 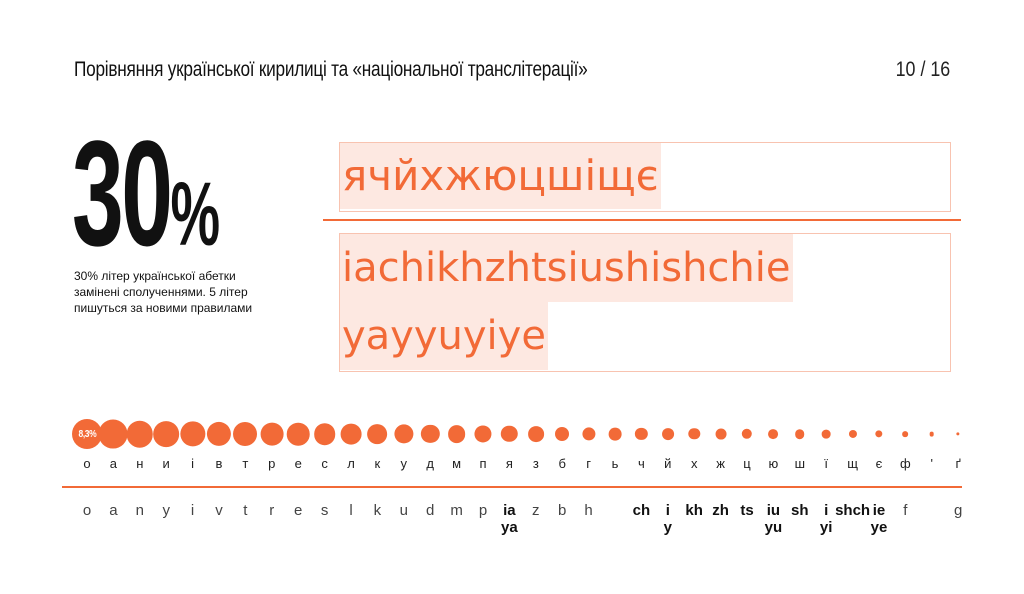 I want to click on latin-letter: z, so click(x=536, y=510).